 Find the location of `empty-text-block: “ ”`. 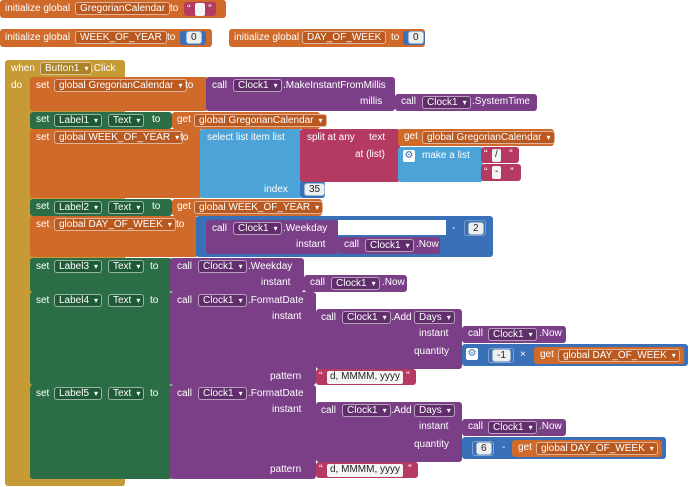

empty-text-block: “ ” is located at coordinates (200, 9).